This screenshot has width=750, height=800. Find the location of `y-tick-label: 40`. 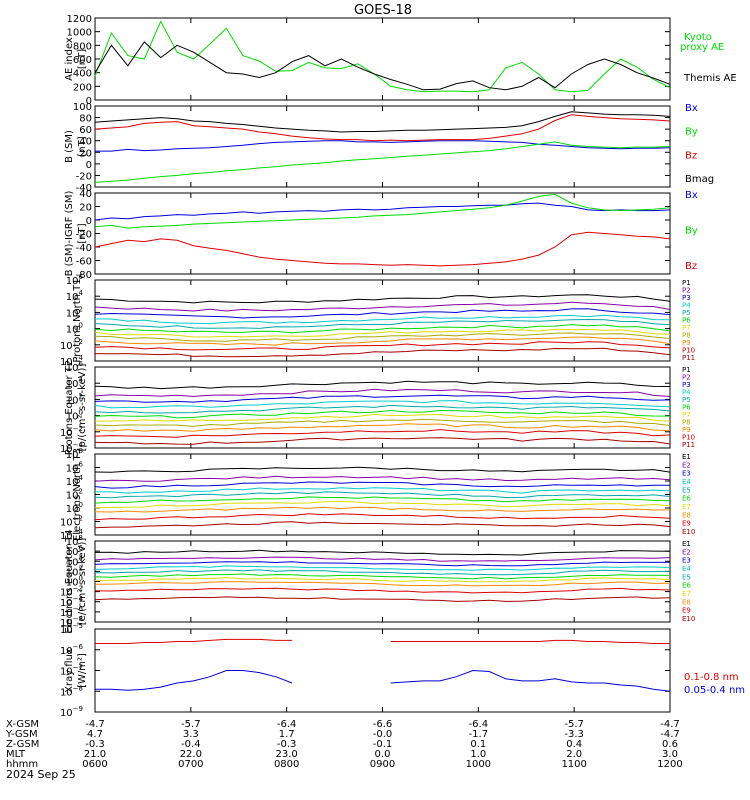

y-tick-label: 40 is located at coordinates (85, 142).